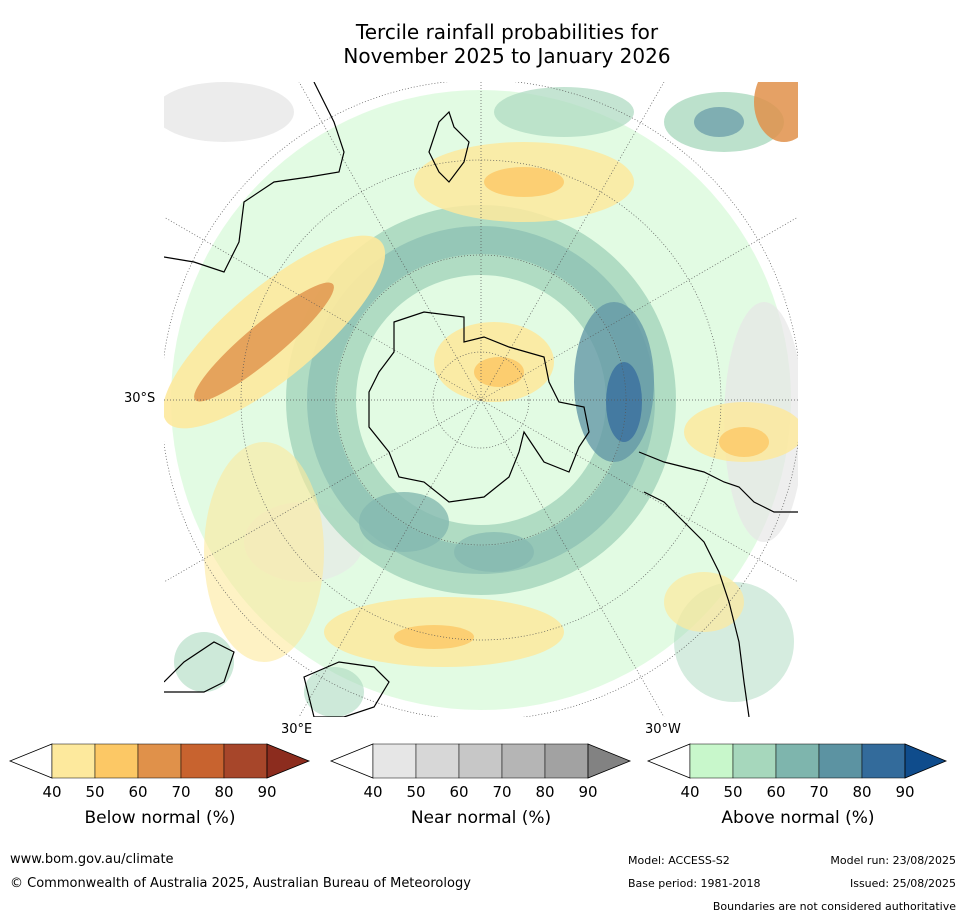 The width and height of the screenshot is (965, 919). What do you see at coordinates (507, 32) in the screenshot?
I see `title-line-1: Tercile rainfall probabilities for` at bounding box center [507, 32].